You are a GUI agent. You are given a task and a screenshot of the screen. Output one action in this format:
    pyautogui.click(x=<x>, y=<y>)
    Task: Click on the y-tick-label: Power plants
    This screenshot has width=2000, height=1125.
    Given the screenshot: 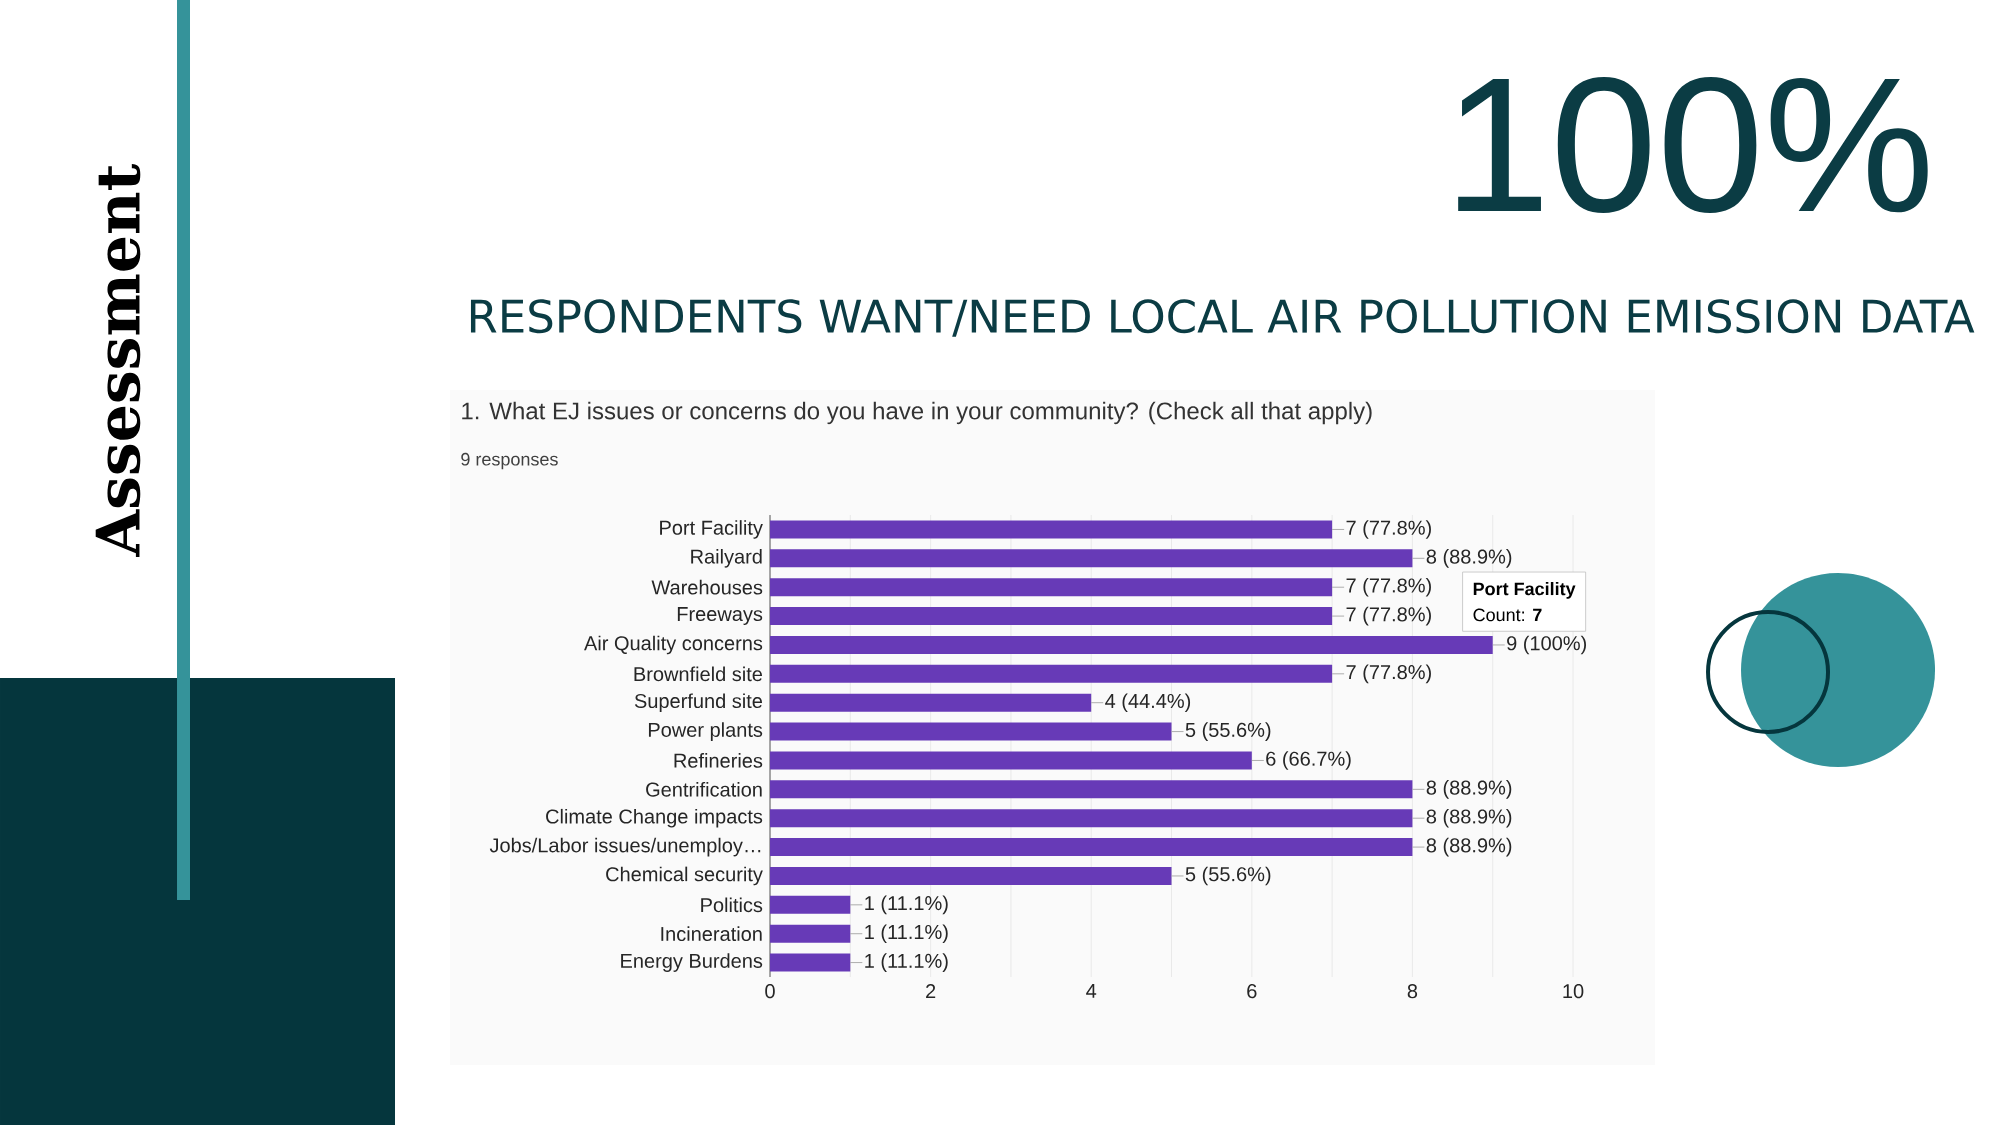 What is the action you would take?
    pyautogui.click(x=705, y=731)
    